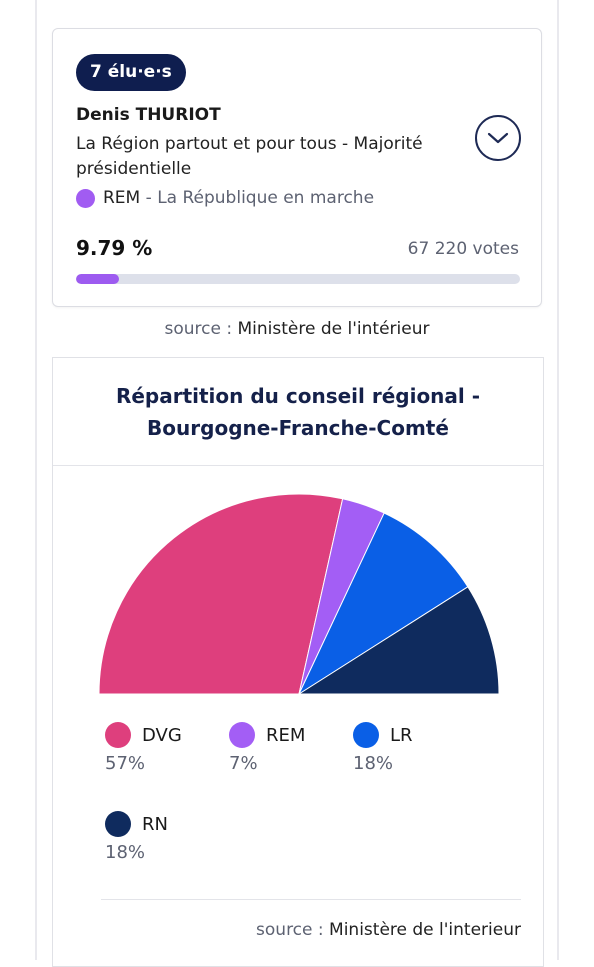  I want to click on source-top: source : Ministère de l'intérieur, so click(297, 329).